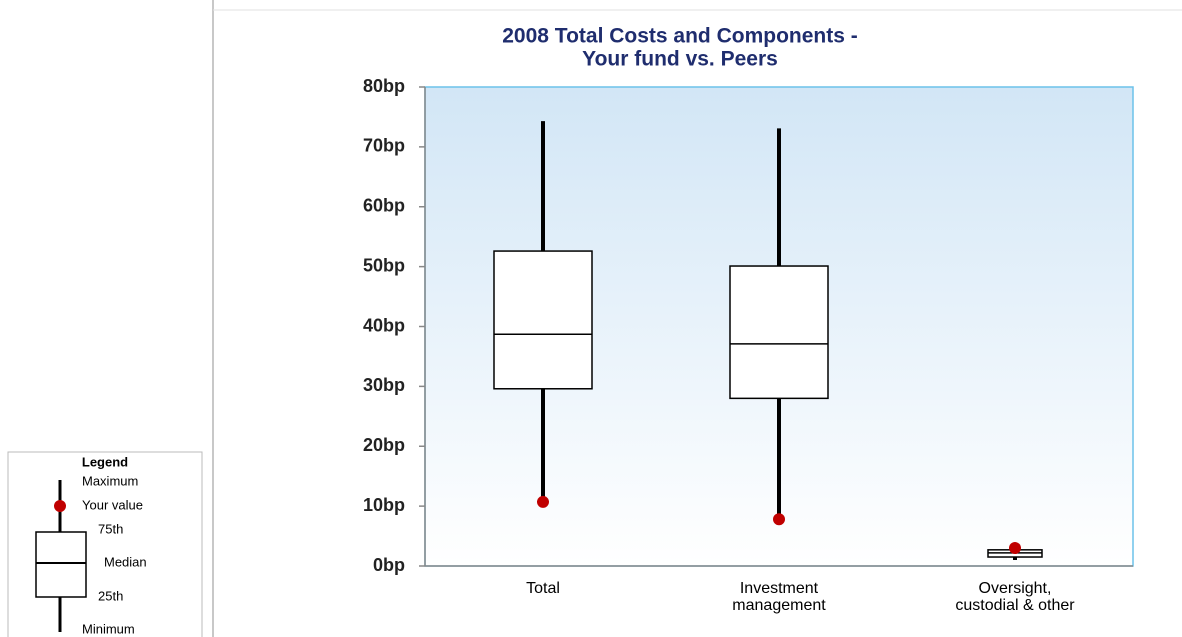 This screenshot has width=1182, height=637. Describe the element at coordinates (125, 561) in the screenshot. I see `legend-label: Median` at that location.